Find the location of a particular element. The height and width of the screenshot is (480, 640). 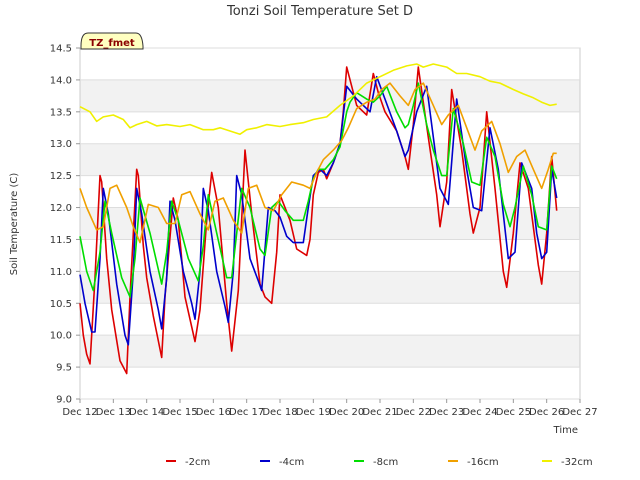

x-tick-label: Dec 24 is located at coordinates (479, 412).